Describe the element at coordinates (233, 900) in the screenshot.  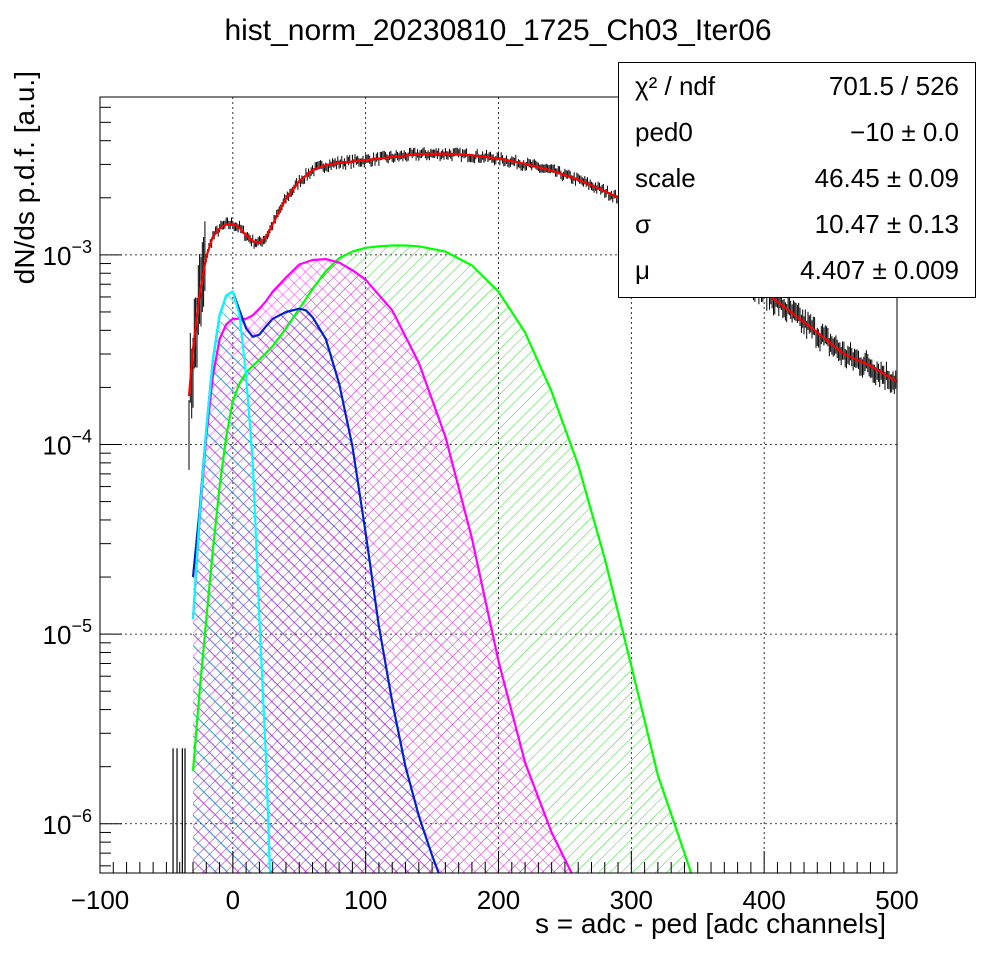
I see `x-tick-label: 0` at that location.